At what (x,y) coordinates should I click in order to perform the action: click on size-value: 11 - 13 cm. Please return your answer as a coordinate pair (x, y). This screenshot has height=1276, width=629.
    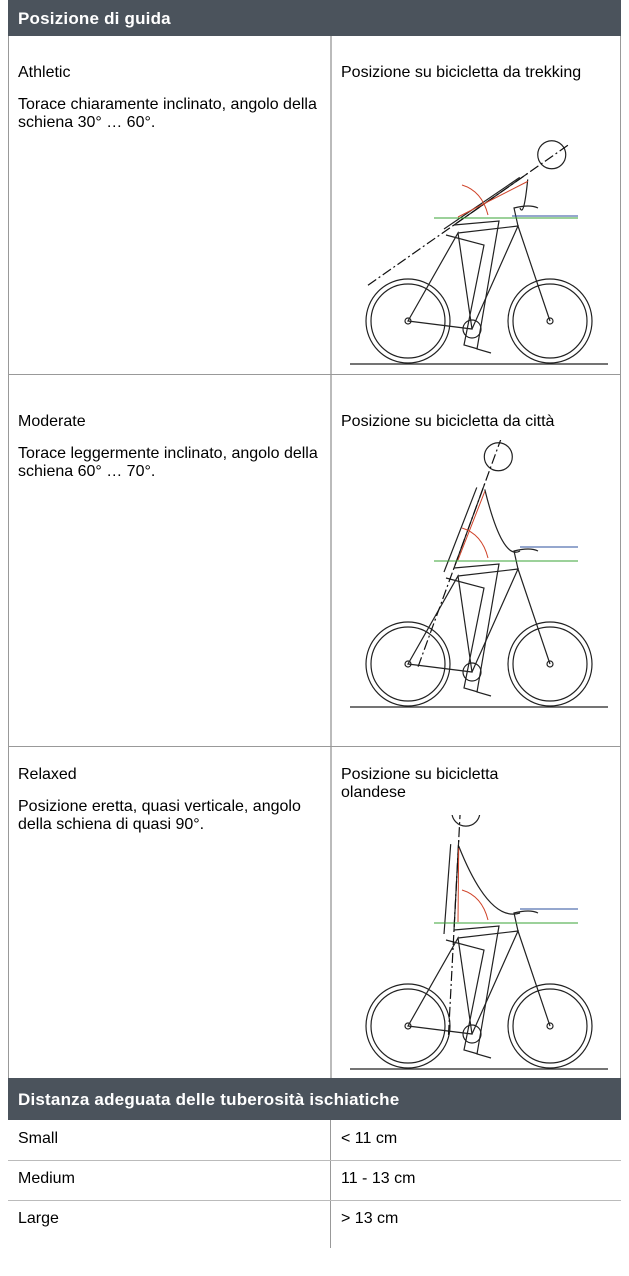
    Looking at the image, I should click on (378, 1178).